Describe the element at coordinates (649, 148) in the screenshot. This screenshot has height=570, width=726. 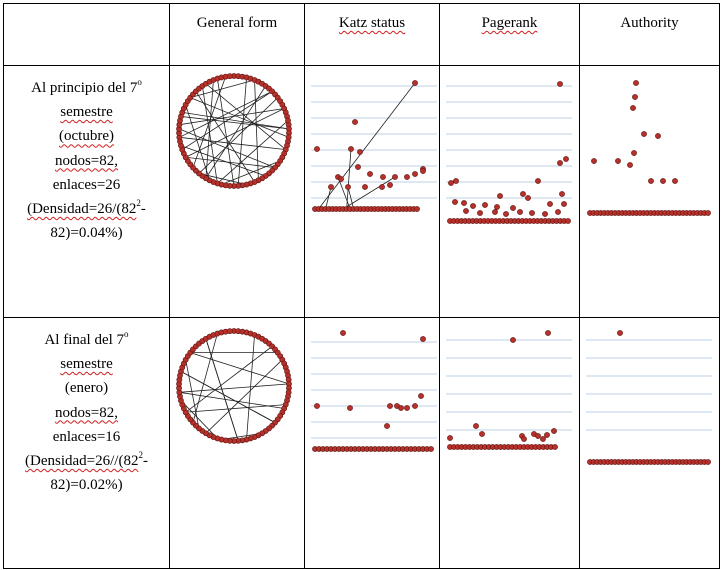
I see `authority-plot-october` at that location.